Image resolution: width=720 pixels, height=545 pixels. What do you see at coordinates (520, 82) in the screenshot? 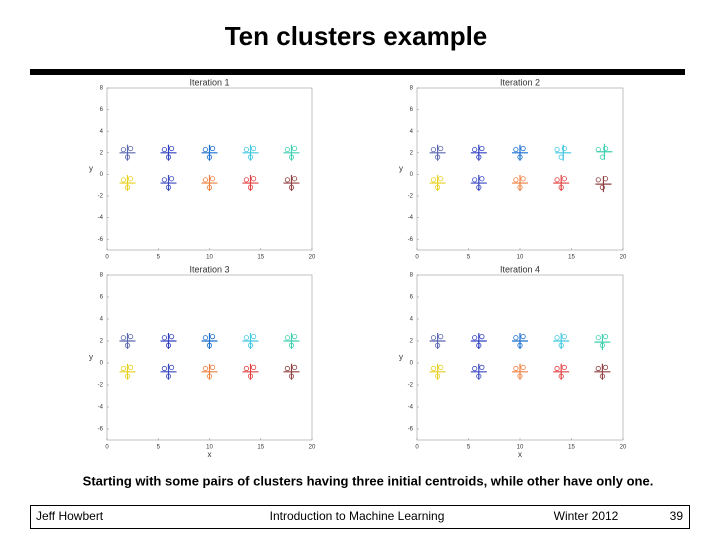
I see `plot-title: Iteration 2` at bounding box center [520, 82].